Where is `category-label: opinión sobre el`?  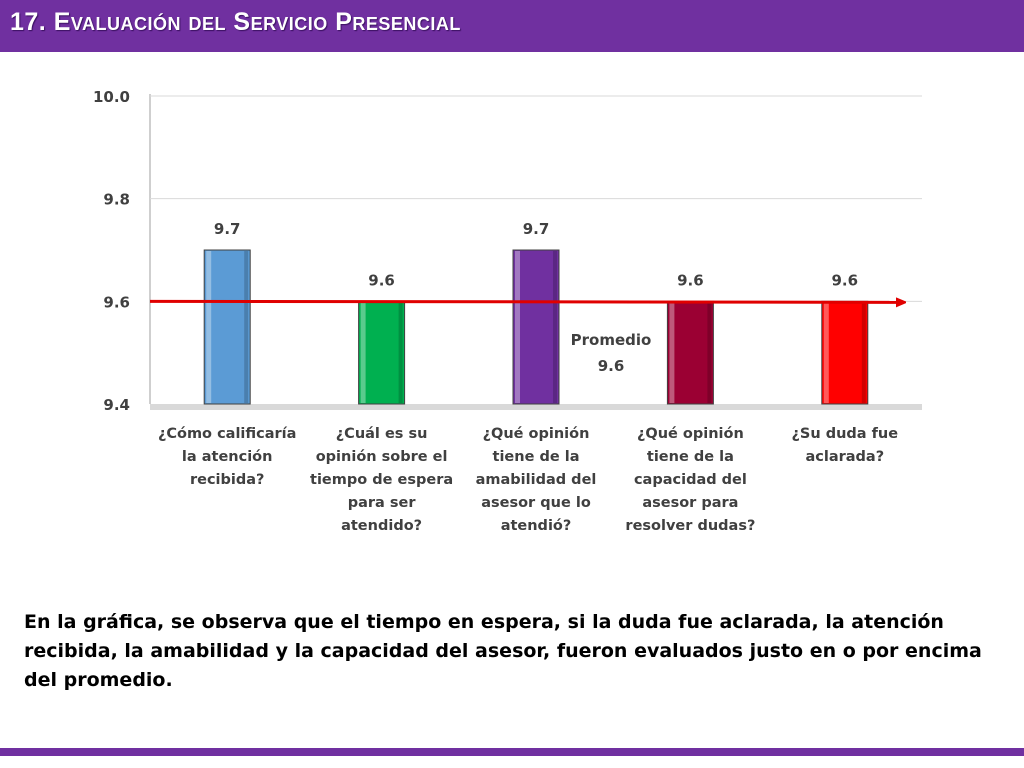
category-label: opinión sobre el is located at coordinates (382, 457).